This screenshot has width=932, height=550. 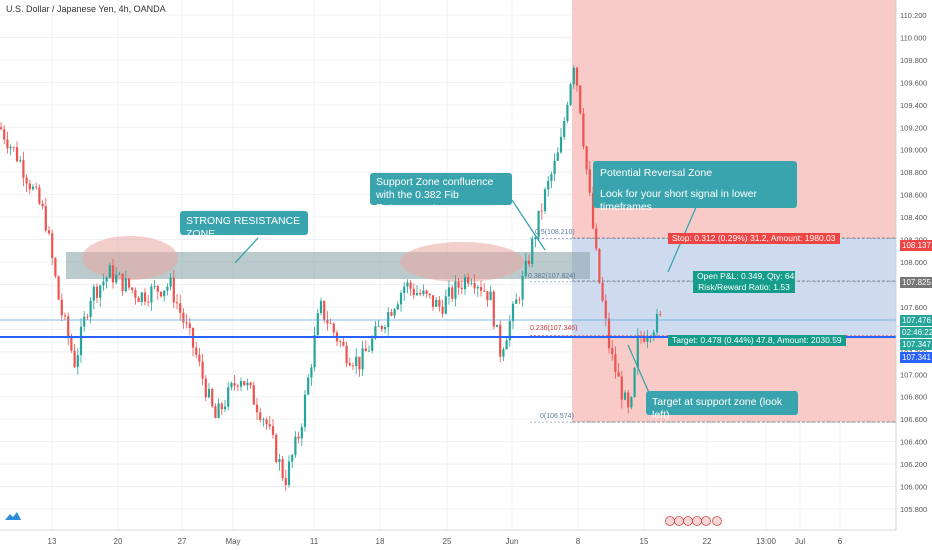 I want to click on x-axis-ticks: 13 20 27 May 11 18 25 Jun 8 15 22 13:00 Jul 6, so click(x=445, y=541).